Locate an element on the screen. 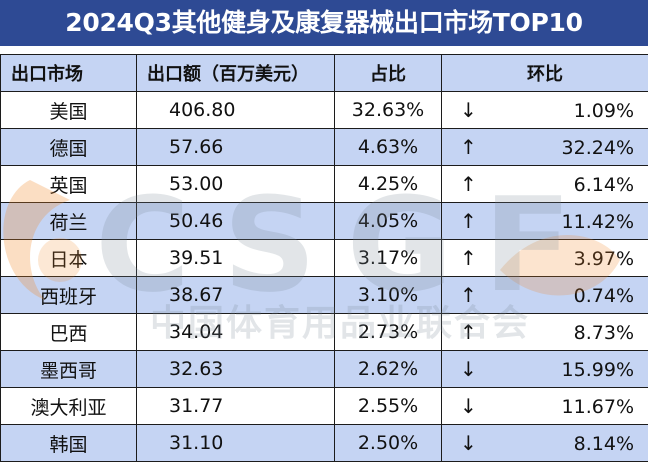 The image size is (648, 476). export-value-cell: 31.77 is located at coordinates (235, 406).